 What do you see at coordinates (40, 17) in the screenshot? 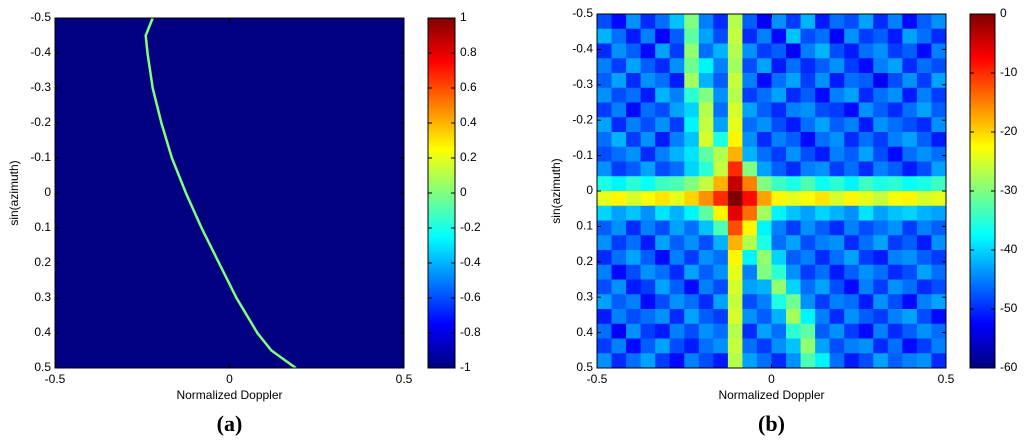
I see `y-tick-label: -0.5` at bounding box center [40, 17].